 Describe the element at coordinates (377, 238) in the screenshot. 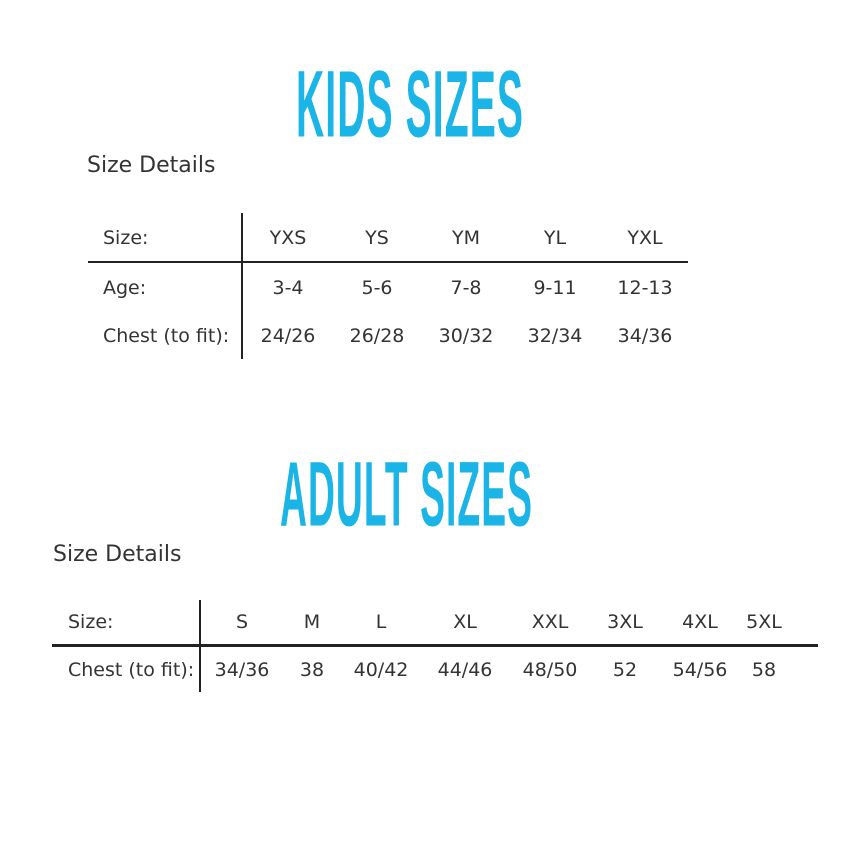

I see `kids-sizes-cell: YS` at that location.